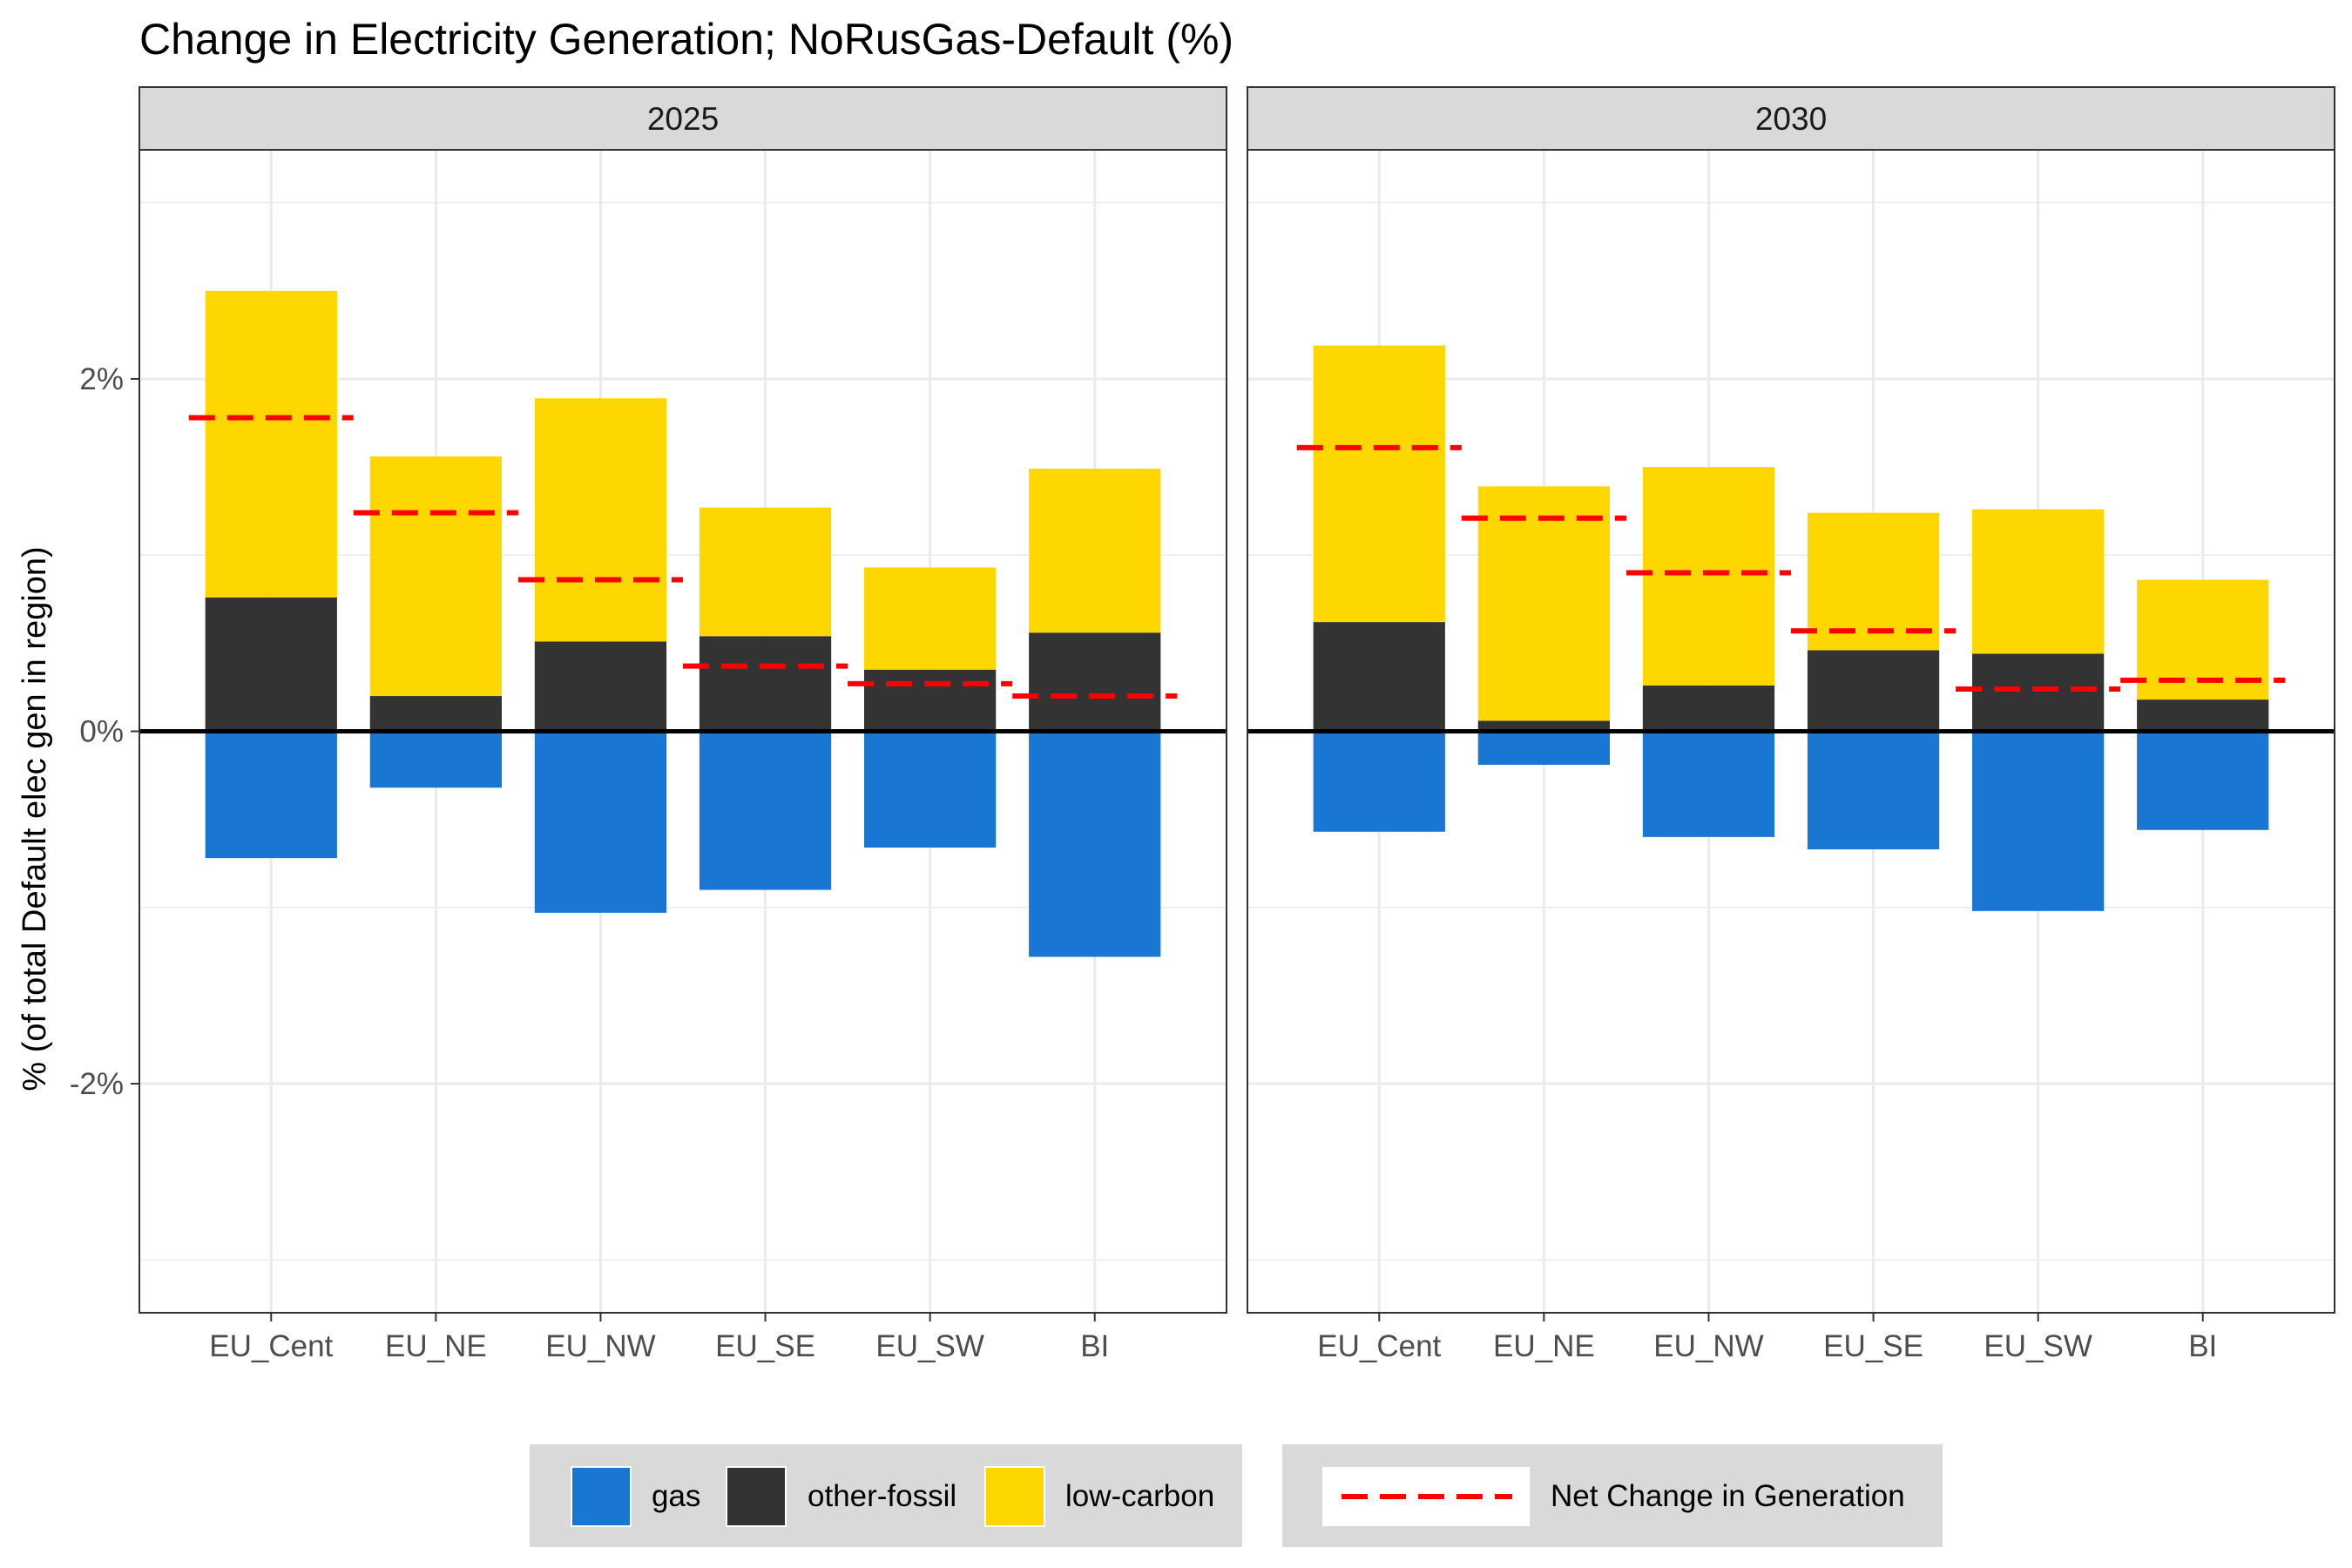 Image resolution: width=2352 pixels, height=1568 pixels. Describe the element at coordinates (882, 1496) in the screenshot. I see `legend-label-other_fossil: other-fossil` at that location.